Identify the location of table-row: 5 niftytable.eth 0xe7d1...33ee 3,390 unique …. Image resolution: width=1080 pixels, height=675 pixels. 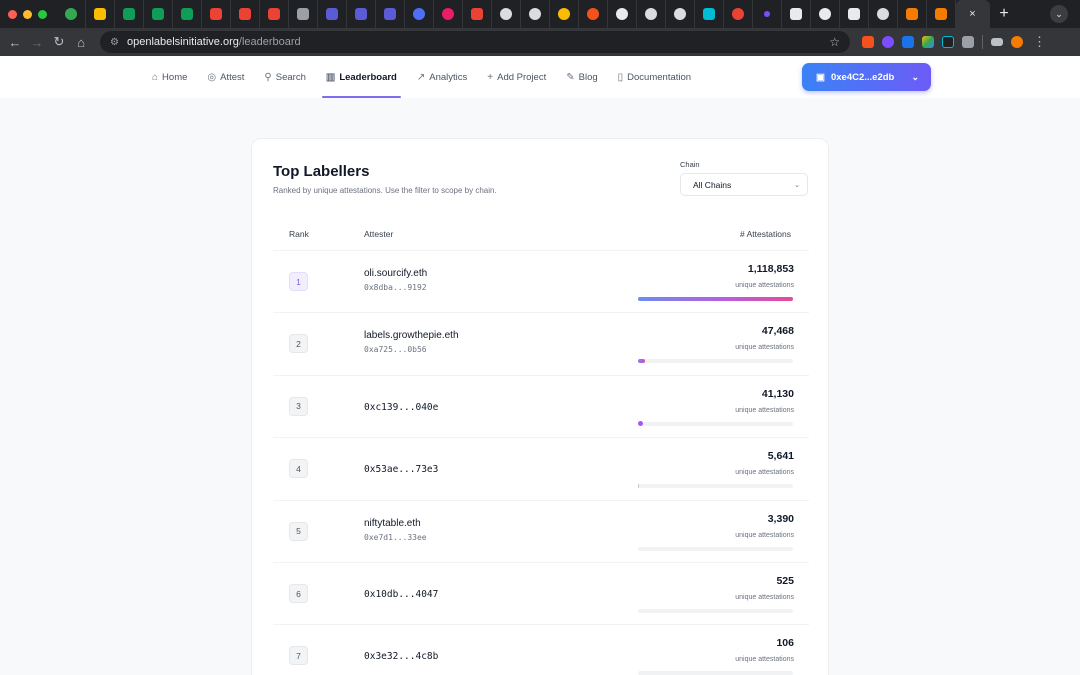
(541, 530).